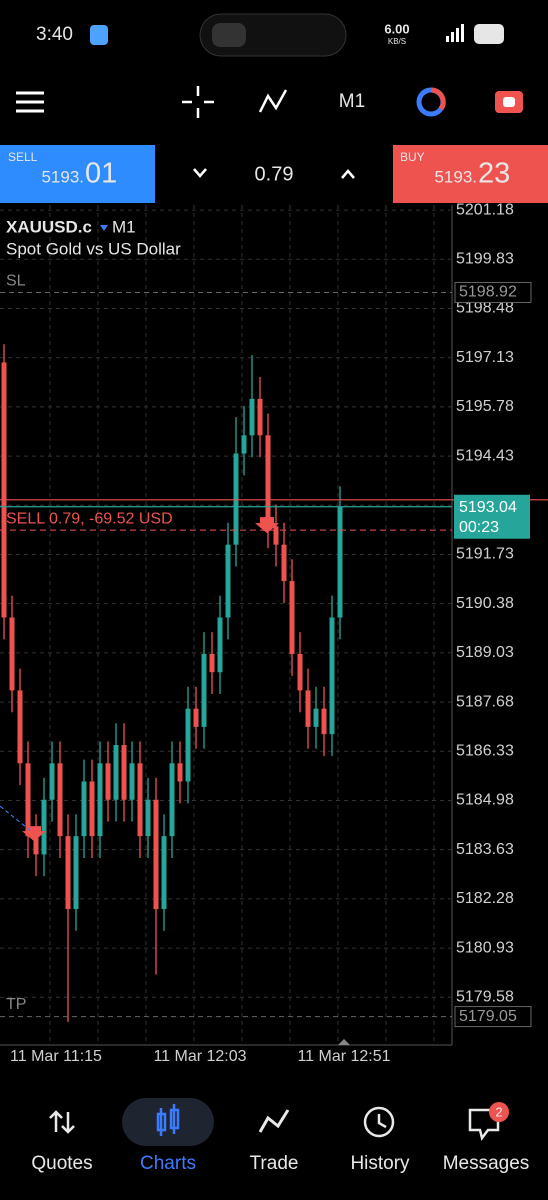  I want to click on y-tick-label: 5186.33, so click(485, 750).